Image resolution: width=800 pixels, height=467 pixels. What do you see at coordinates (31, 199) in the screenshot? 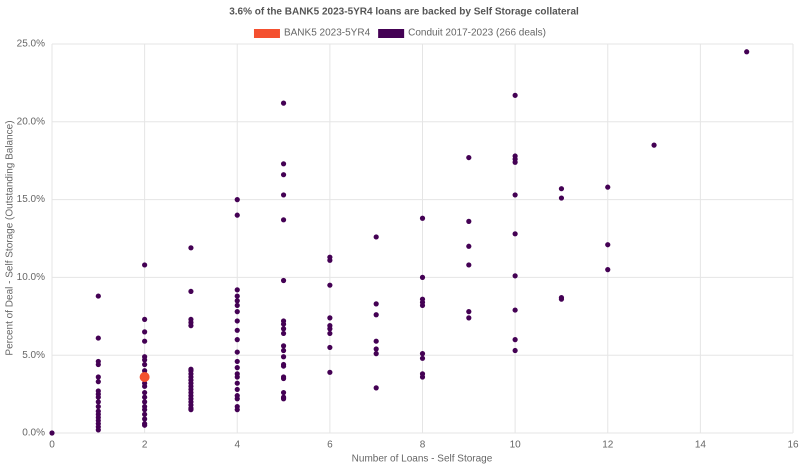
I see `y-tick-label: 15.0%` at bounding box center [31, 199].